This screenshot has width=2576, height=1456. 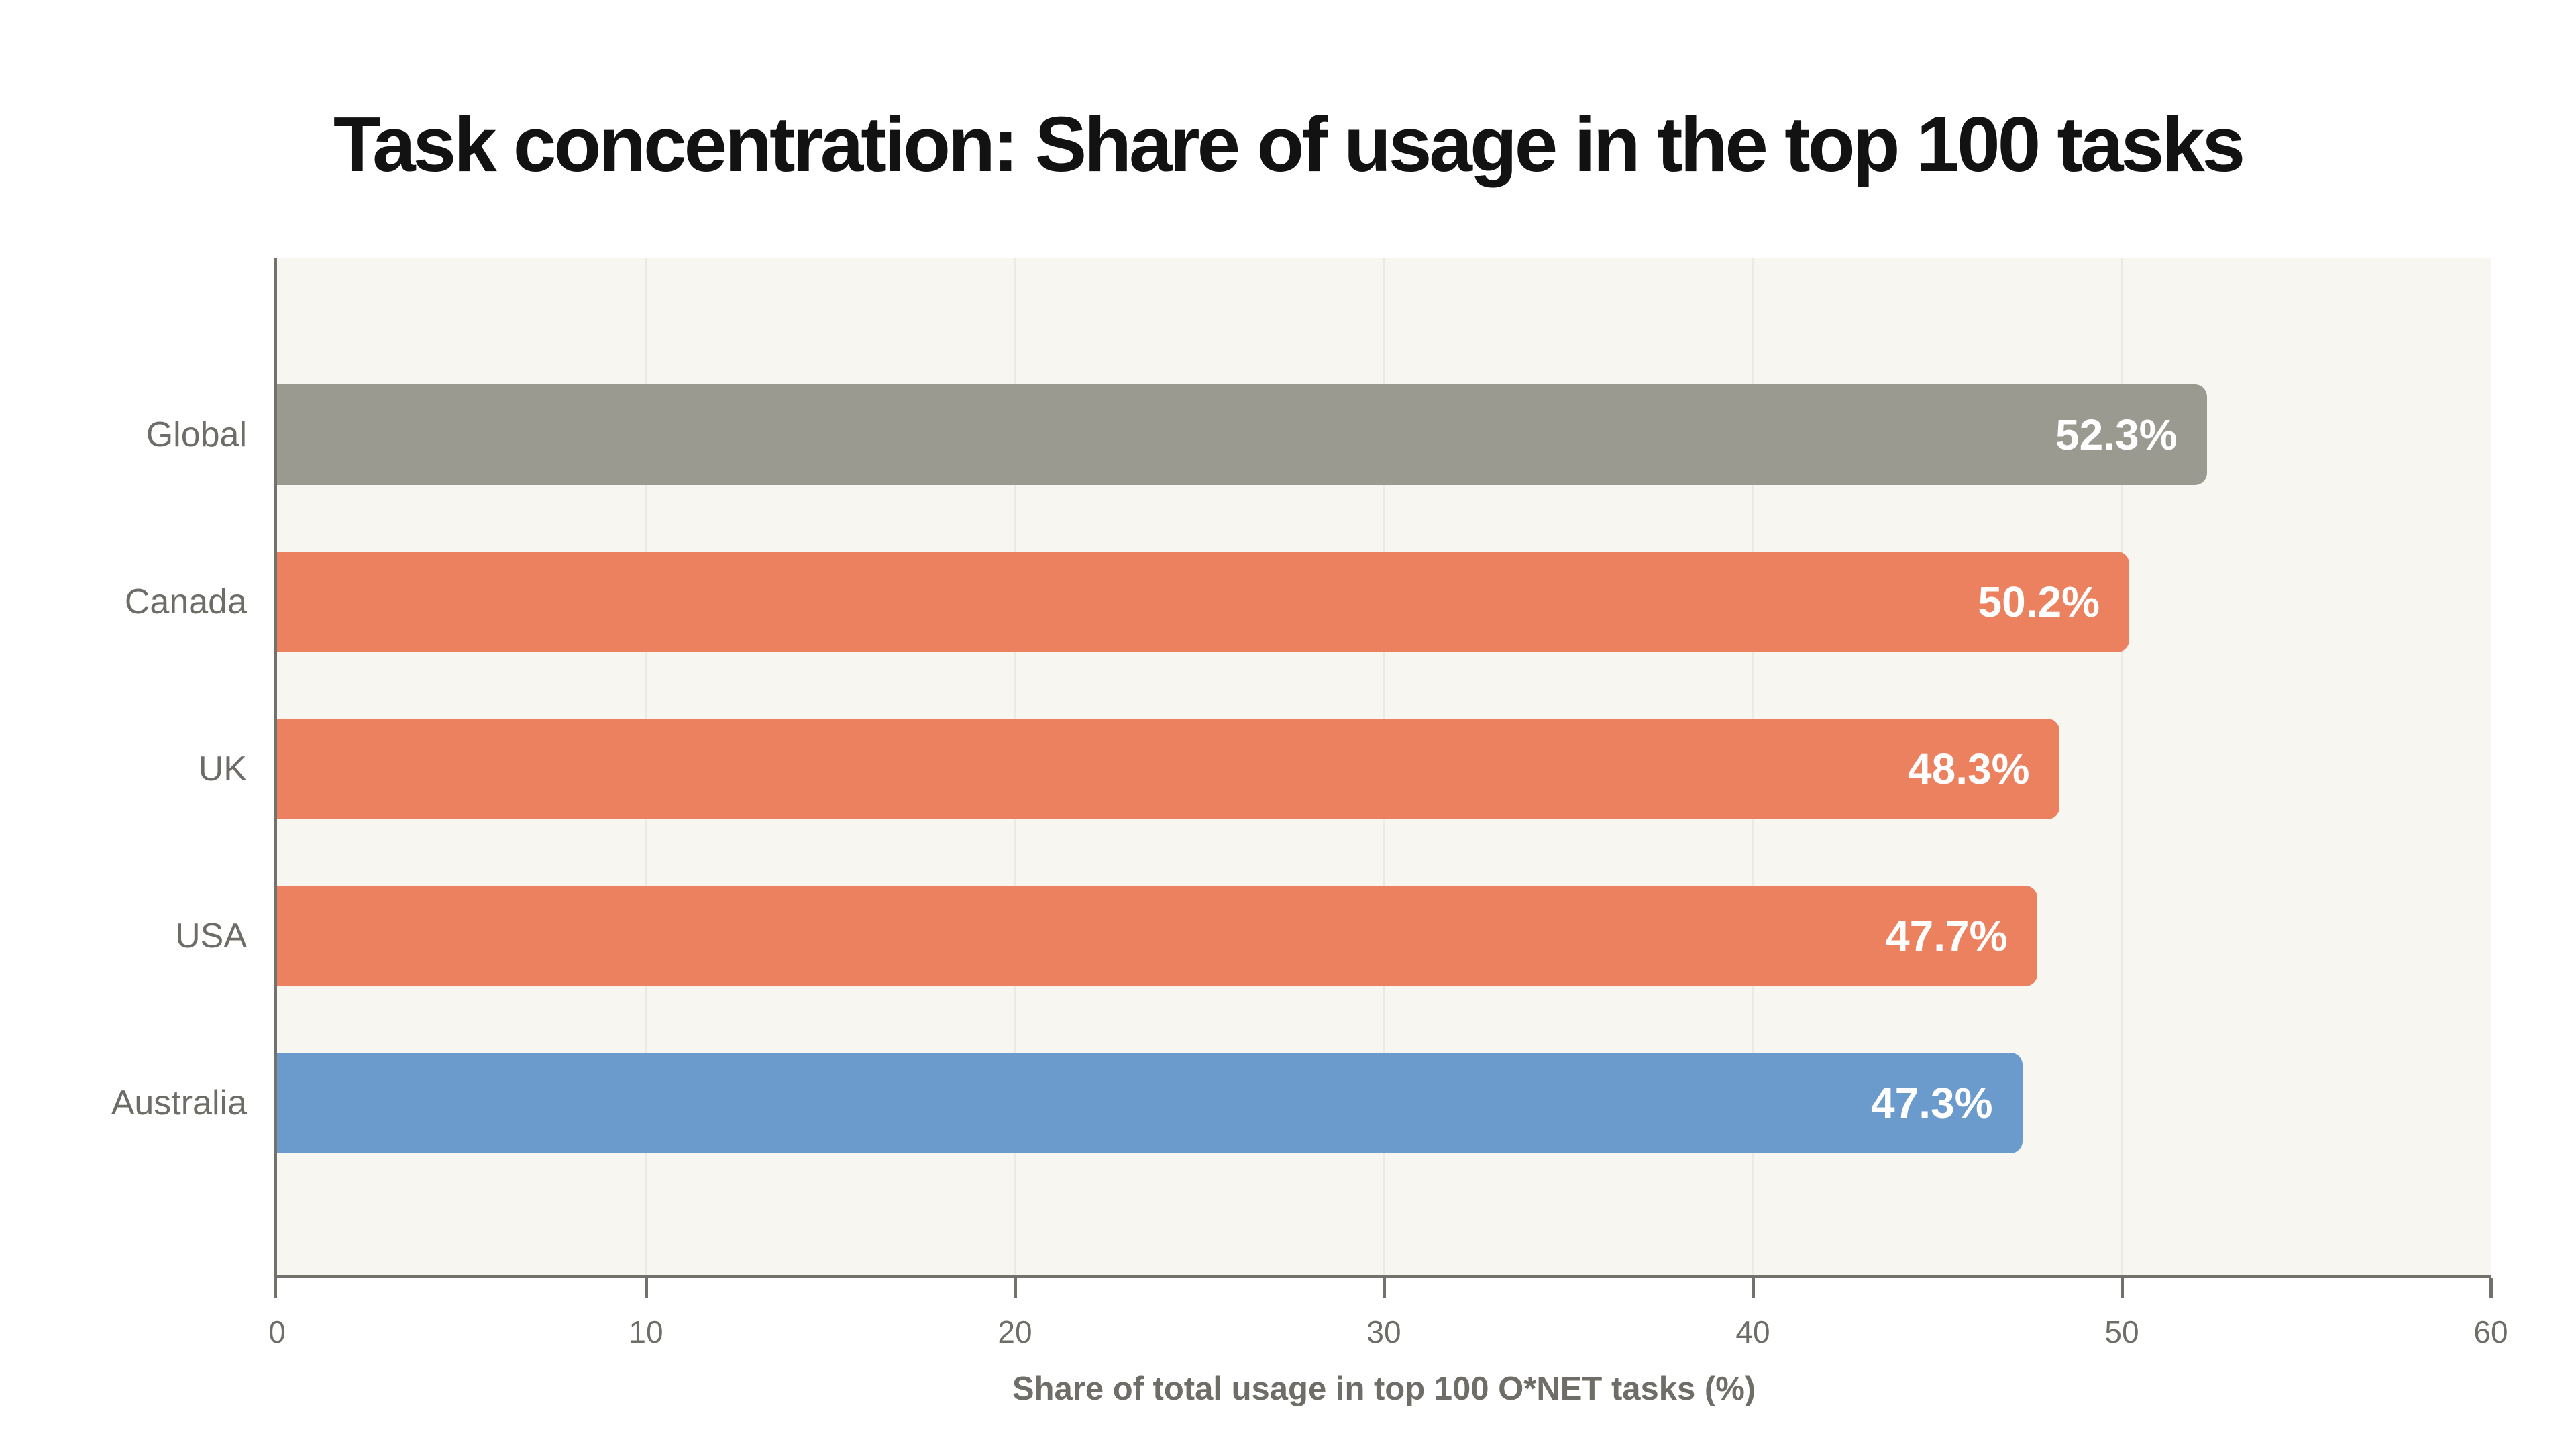 I want to click on x-tick-label-50: 50, so click(x=2121, y=1332).